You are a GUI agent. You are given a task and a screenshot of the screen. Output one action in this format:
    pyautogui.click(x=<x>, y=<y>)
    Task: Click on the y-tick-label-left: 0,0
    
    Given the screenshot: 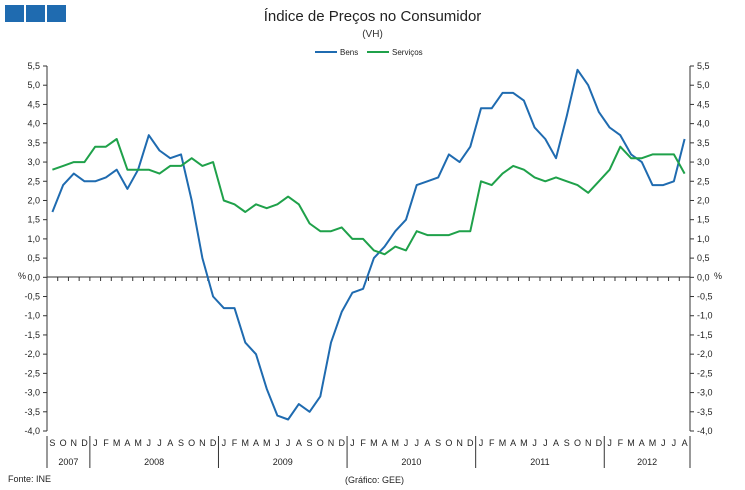 What is the action you would take?
    pyautogui.click(x=33, y=277)
    